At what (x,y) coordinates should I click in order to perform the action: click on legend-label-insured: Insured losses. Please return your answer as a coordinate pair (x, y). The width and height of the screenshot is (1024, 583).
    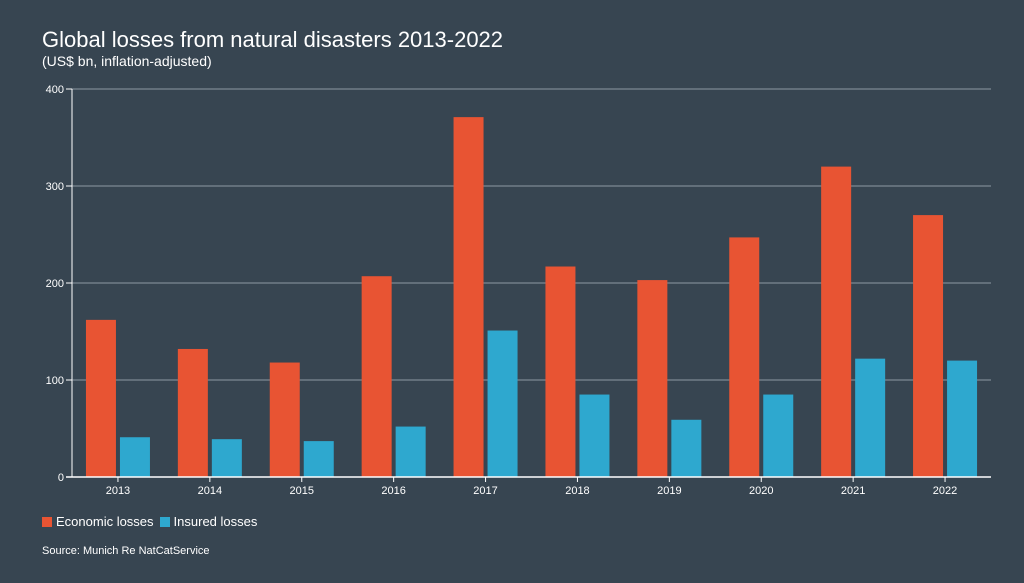
    Looking at the image, I should click on (215, 521).